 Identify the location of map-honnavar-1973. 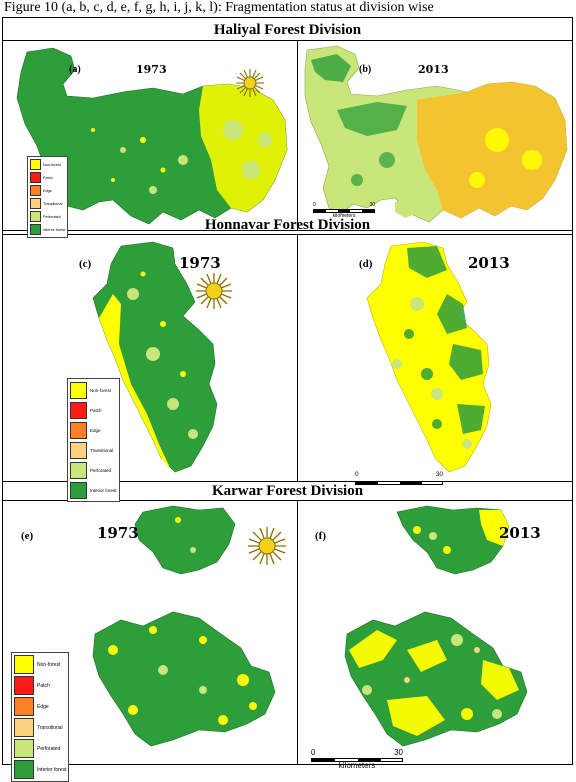
(155, 357).